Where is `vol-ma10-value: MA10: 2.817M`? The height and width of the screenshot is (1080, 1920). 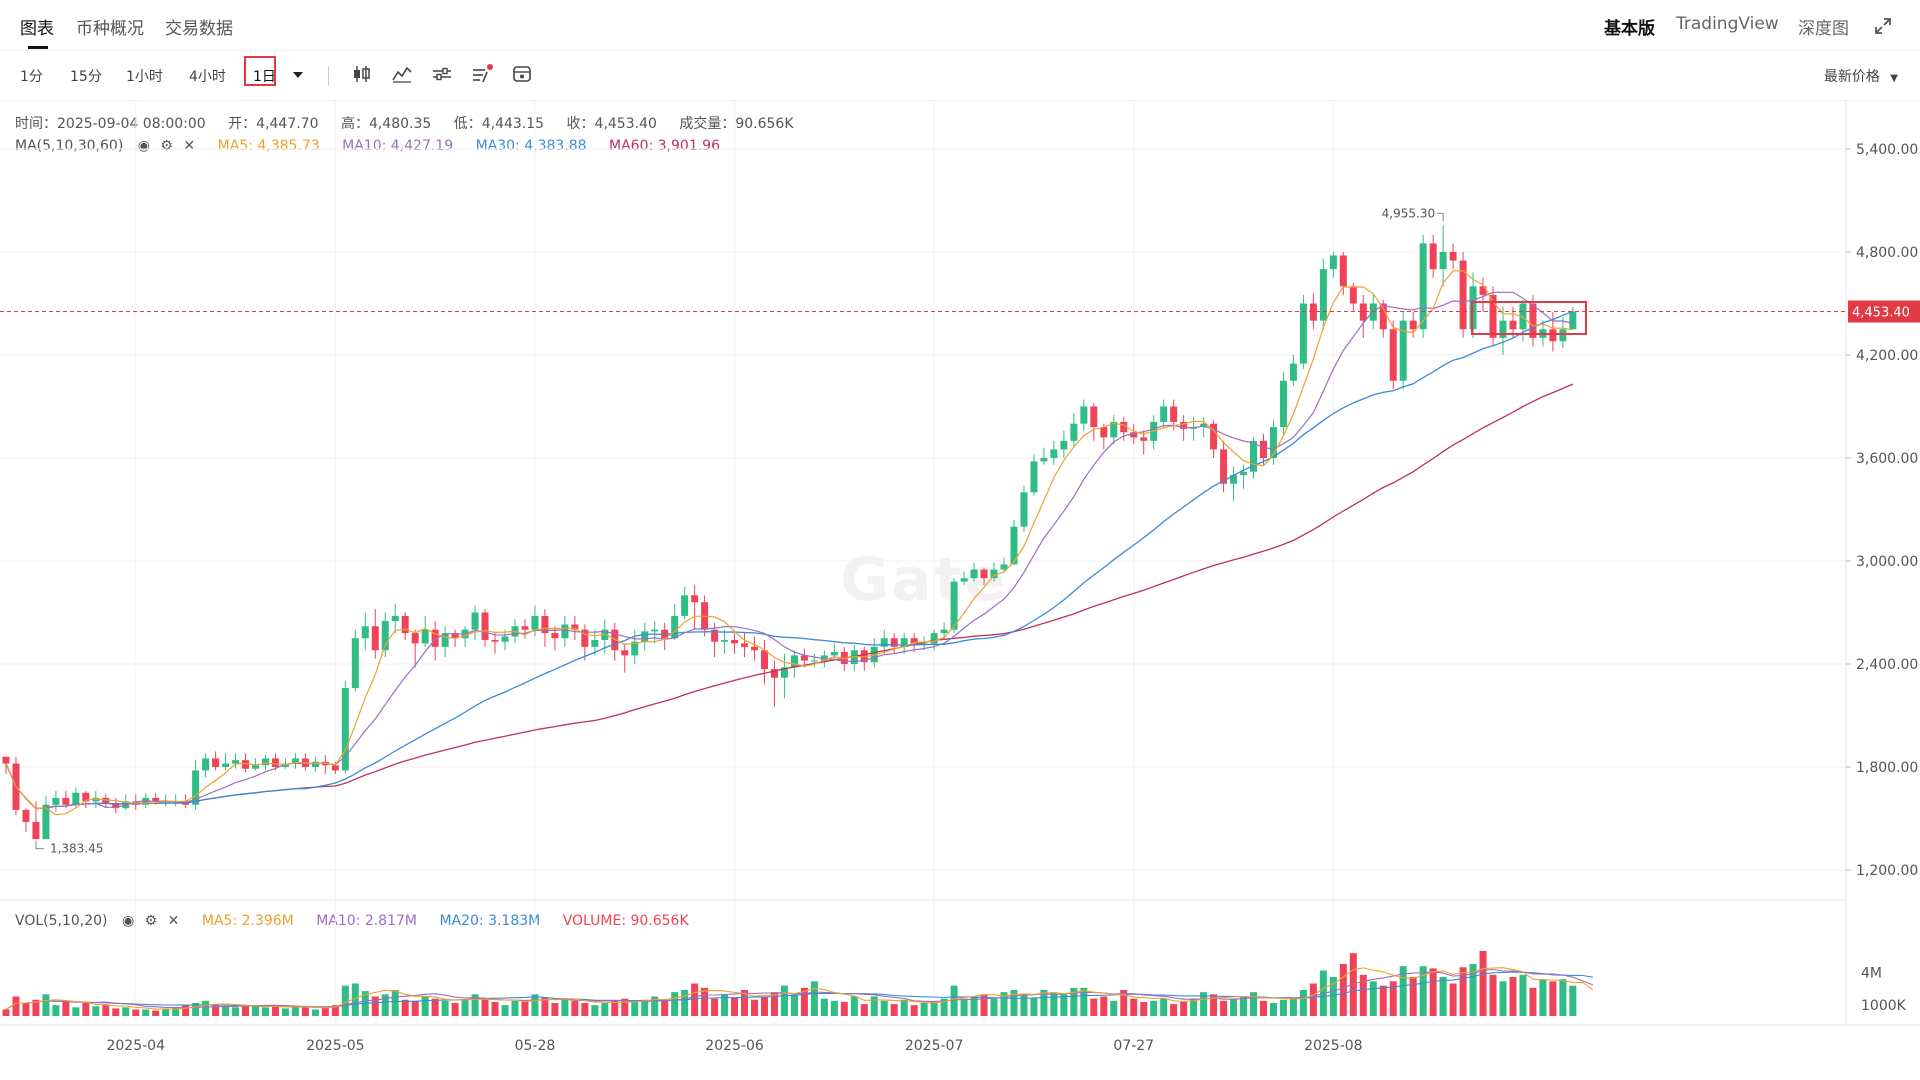
vol-ma10-value: MA10: 2.817M is located at coordinates (366, 921).